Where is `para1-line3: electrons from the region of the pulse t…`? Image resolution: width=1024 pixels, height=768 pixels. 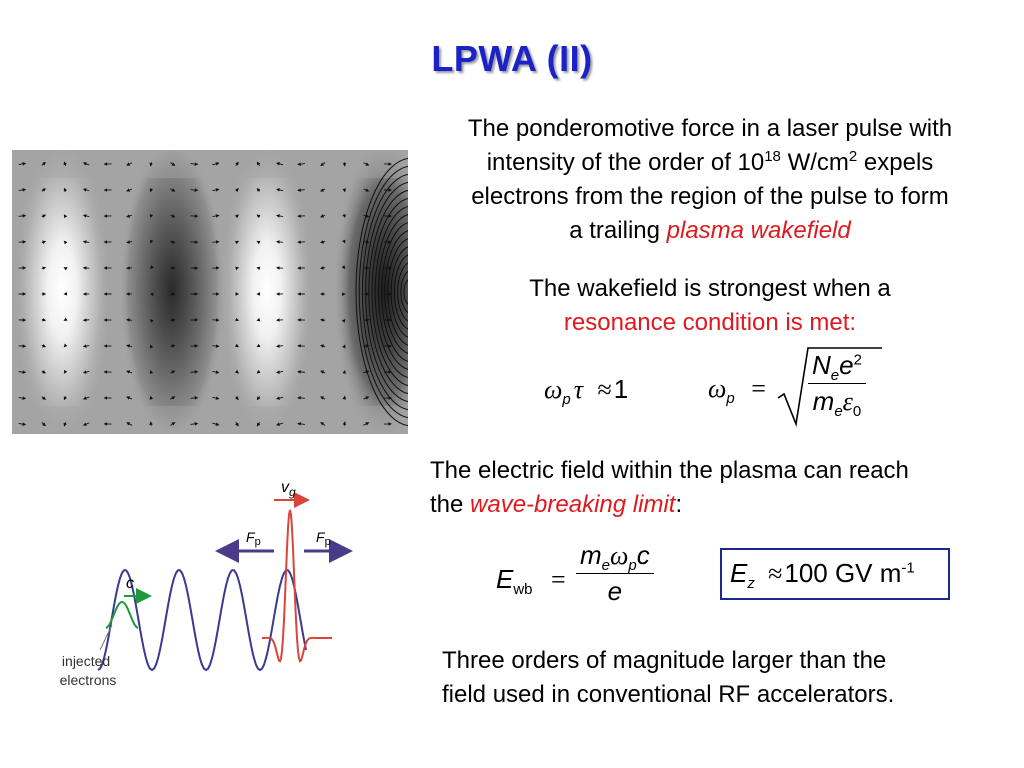 para1-line3: electrons from the region of the pulse t… is located at coordinates (710, 196).